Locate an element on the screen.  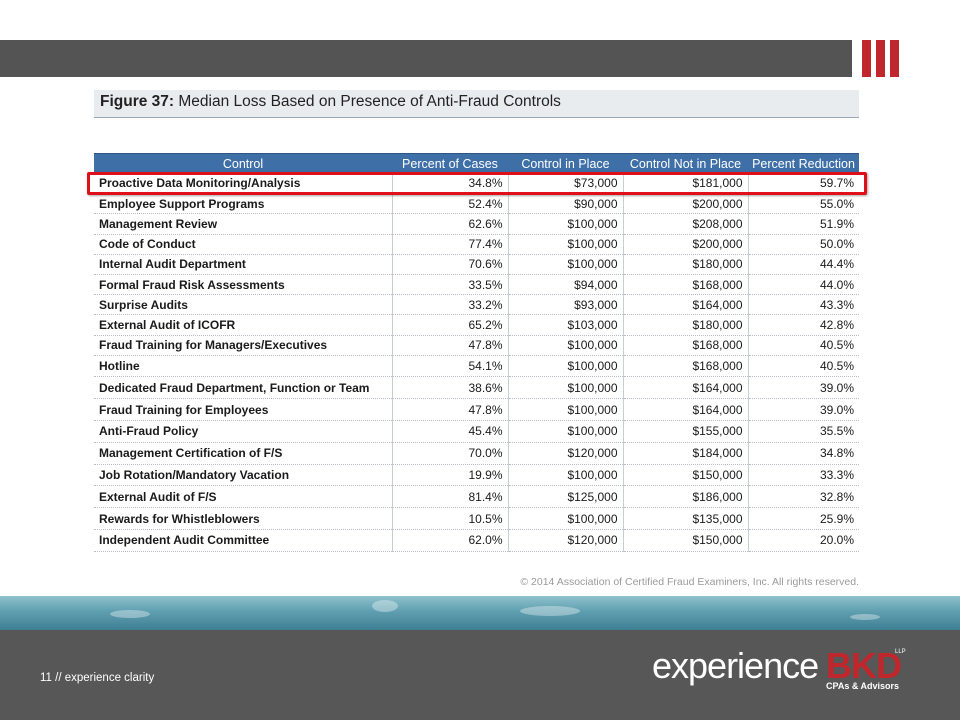
value-cell: $155,000 is located at coordinates (686, 431).